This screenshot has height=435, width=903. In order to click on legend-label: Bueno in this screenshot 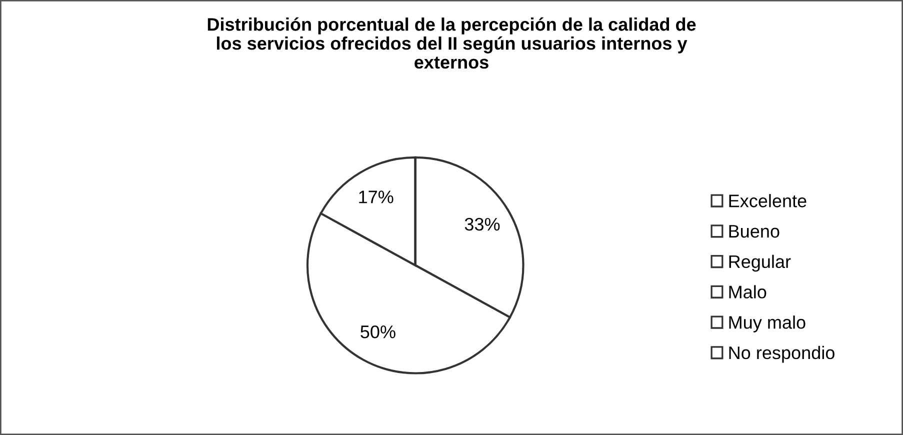, I will do `click(754, 231)`.